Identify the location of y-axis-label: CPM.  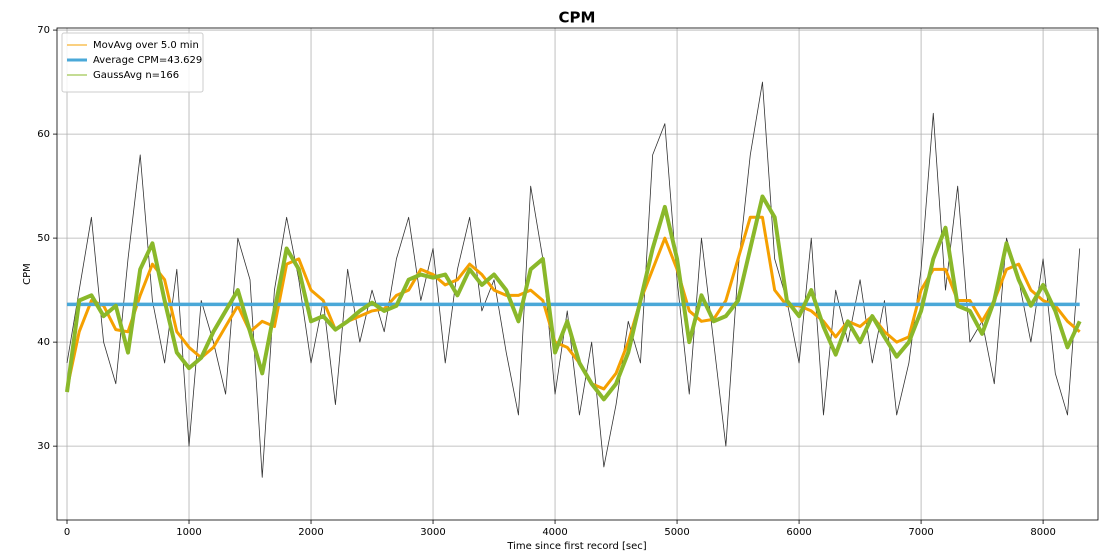
(27, 274).